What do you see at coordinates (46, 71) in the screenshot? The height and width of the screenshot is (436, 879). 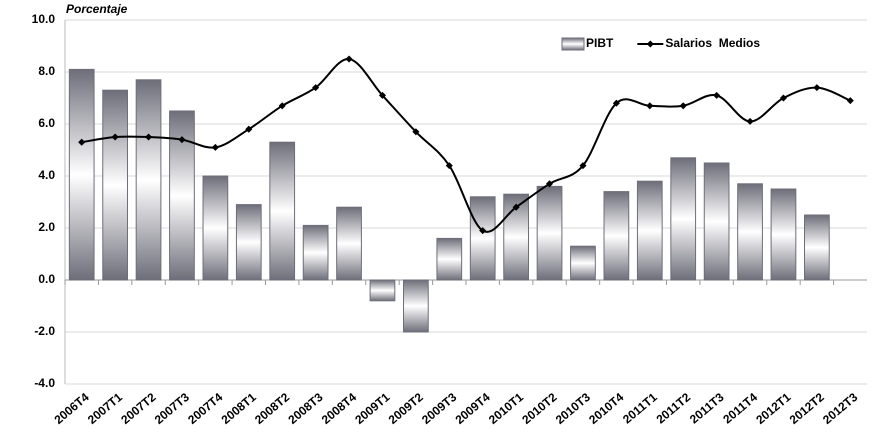 I see `y-tick-label: 8.0` at bounding box center [46, 71].